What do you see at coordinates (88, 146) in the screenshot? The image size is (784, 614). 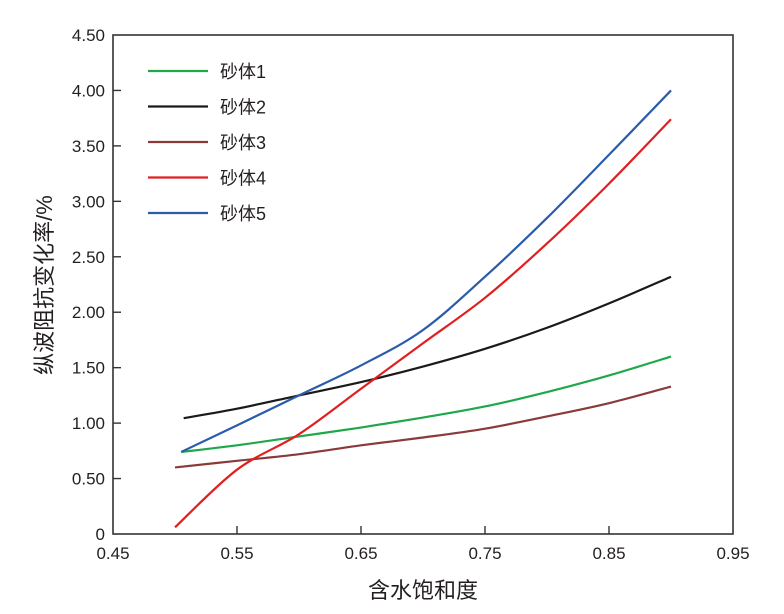 I see `y-tick-label: 3.50` at bounding box center [88, 146].